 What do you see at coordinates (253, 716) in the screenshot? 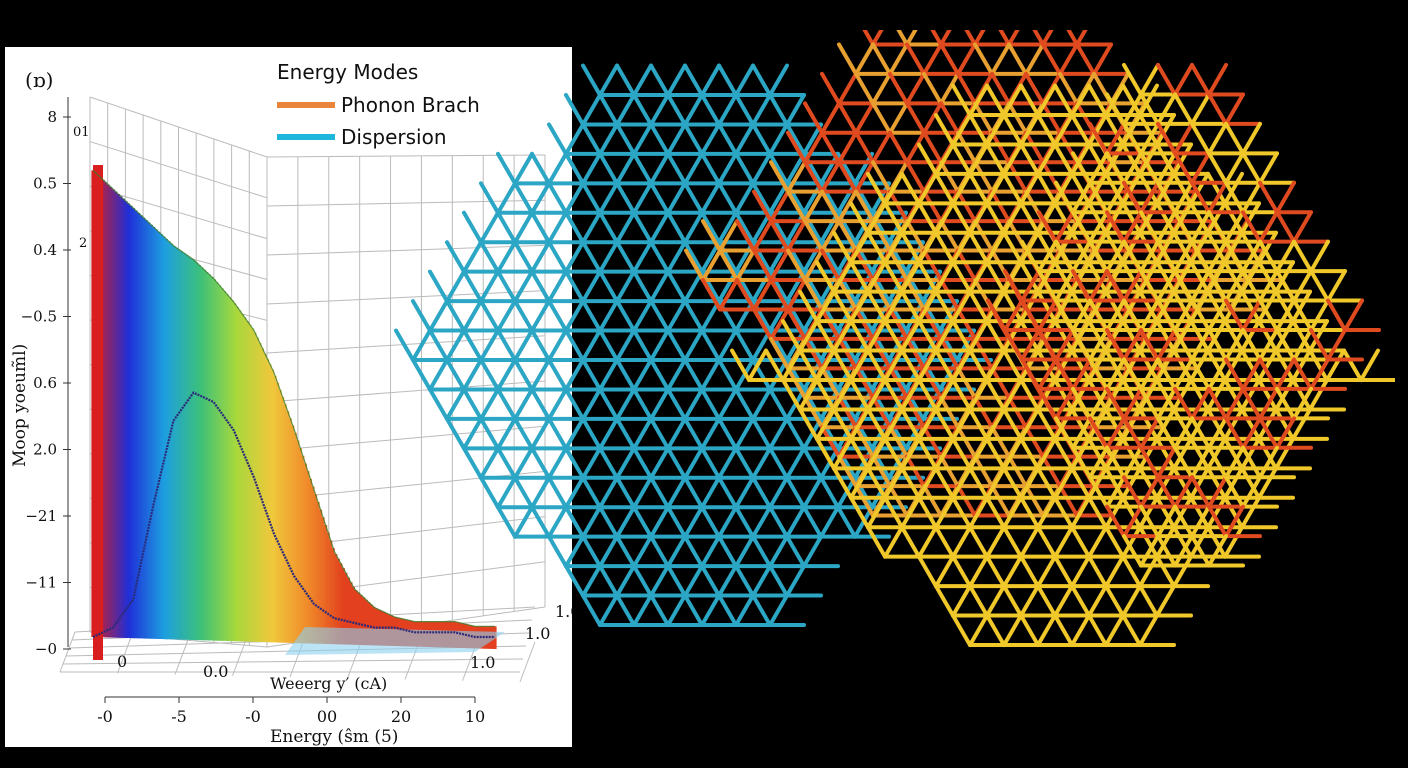
I see `bottom-tick-label: -0` at bounding box center [253, 716].